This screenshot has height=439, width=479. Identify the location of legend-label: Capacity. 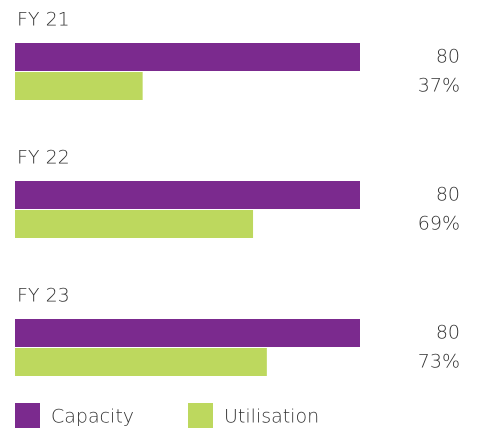
(92, 417).